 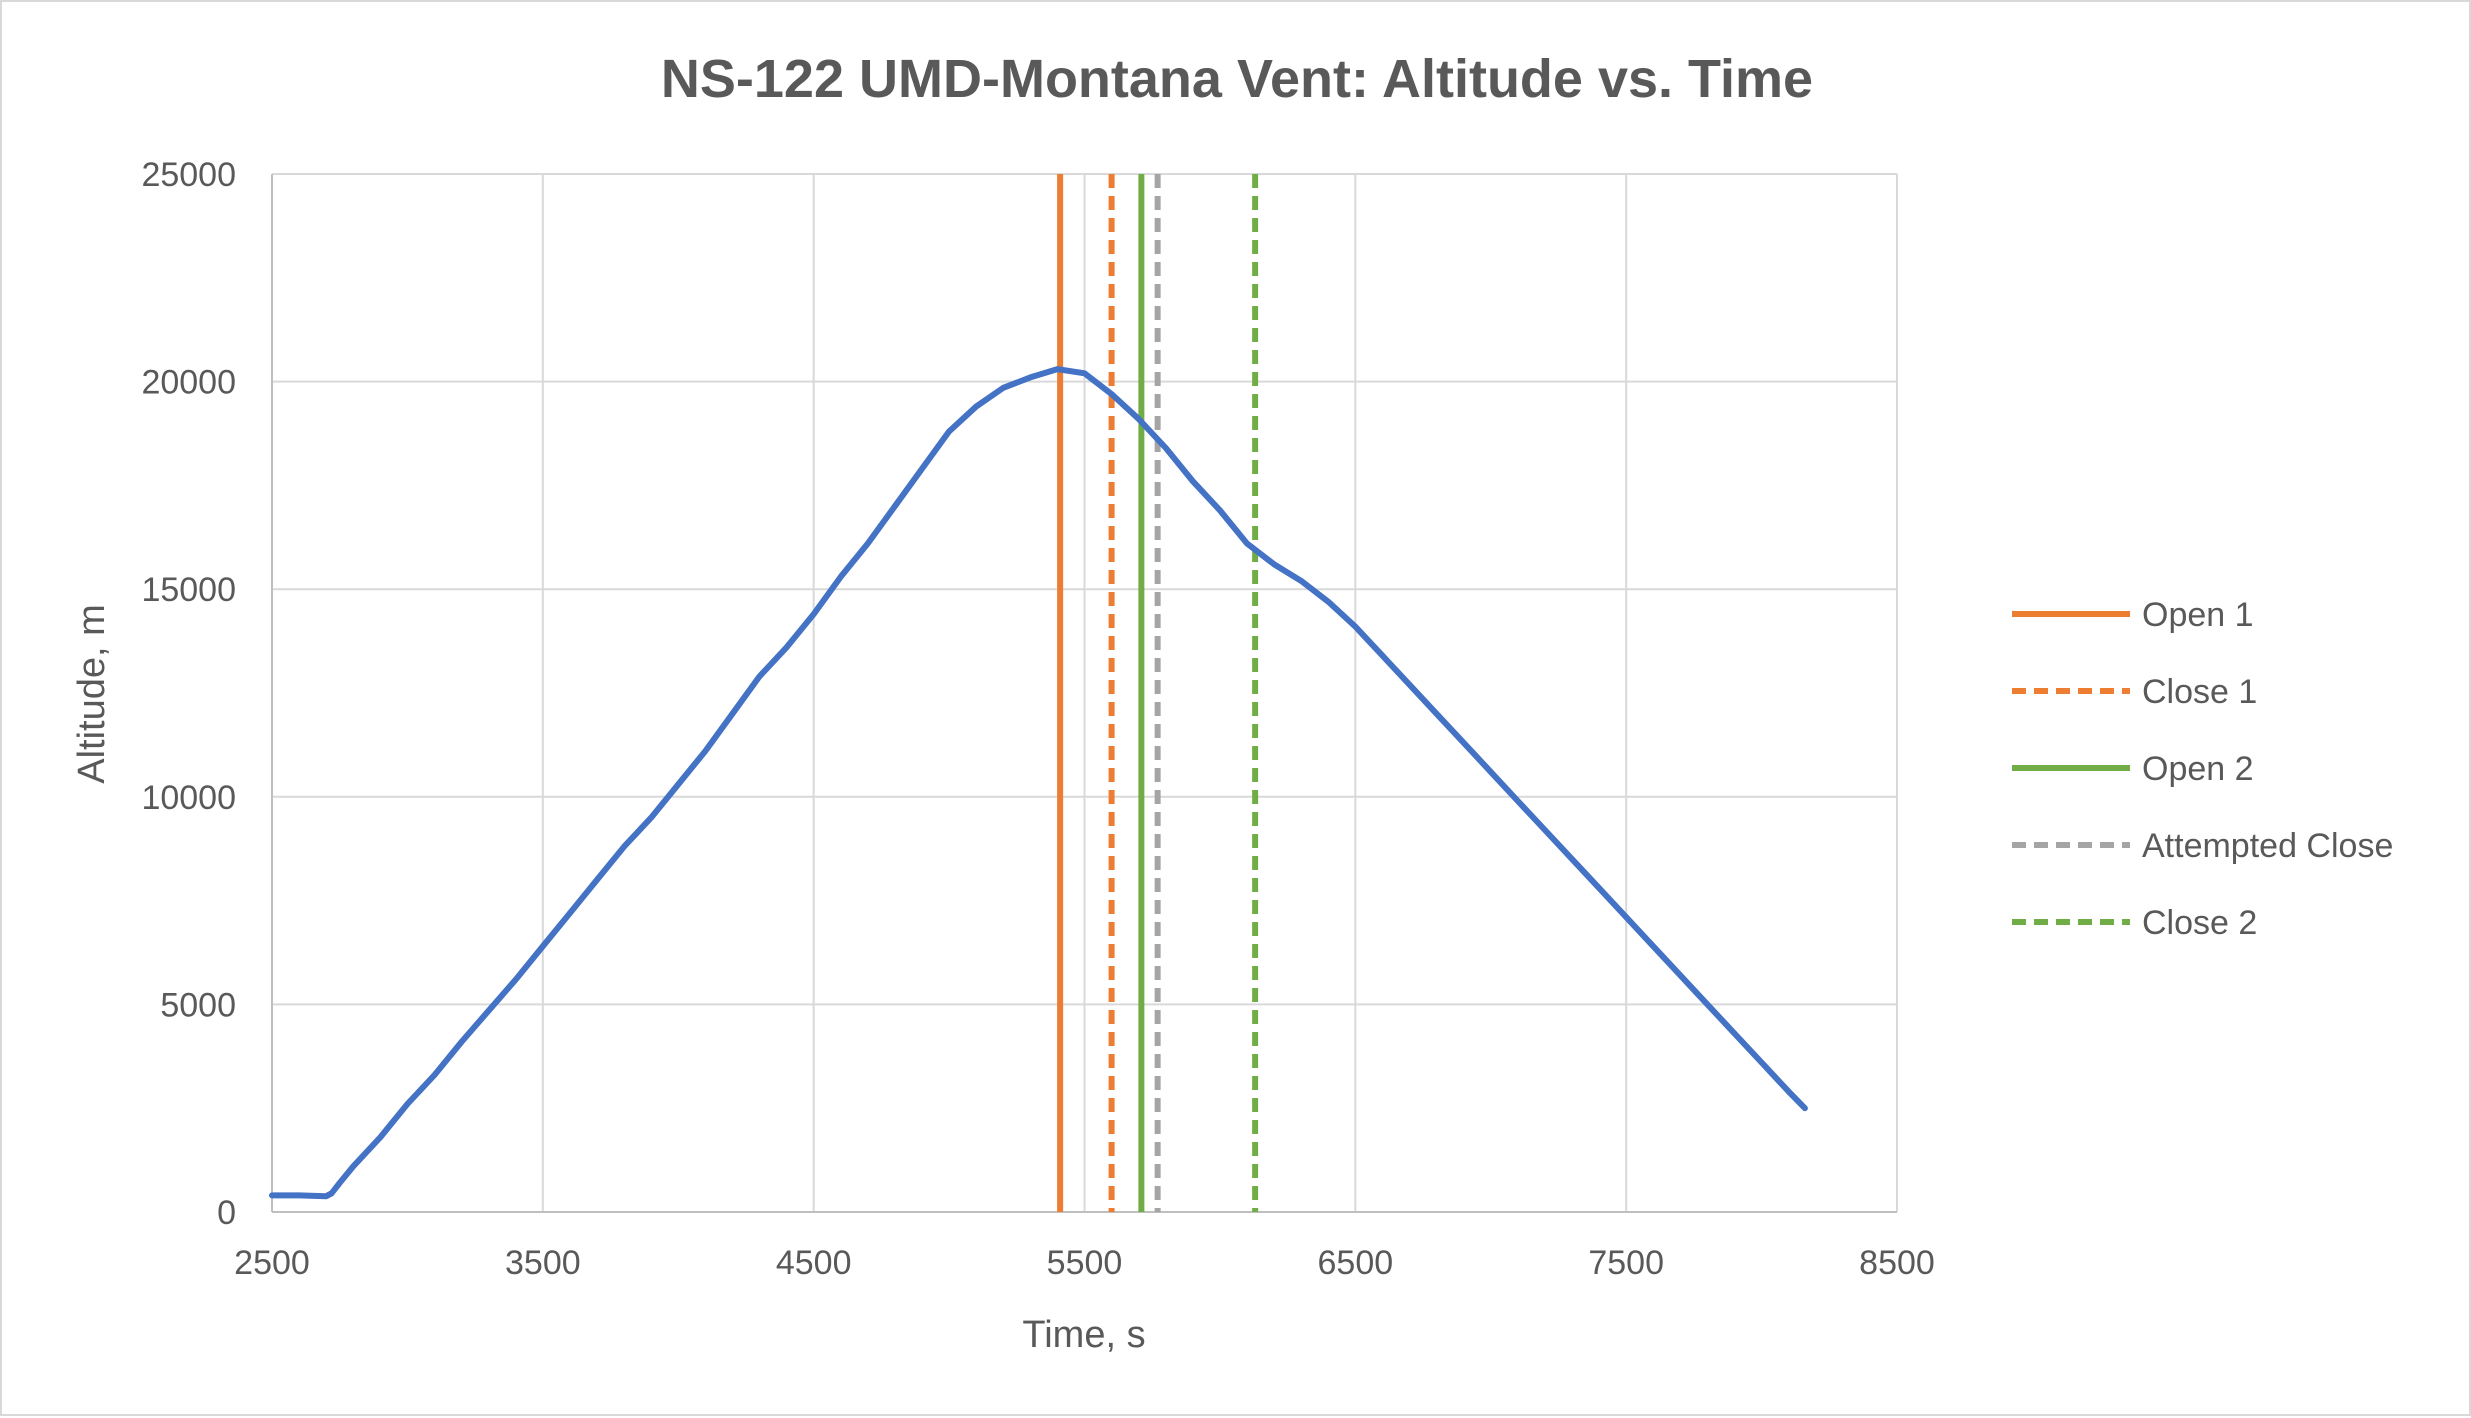 I want to click on legend-label: Close 1, so click(x=2199, y=692).